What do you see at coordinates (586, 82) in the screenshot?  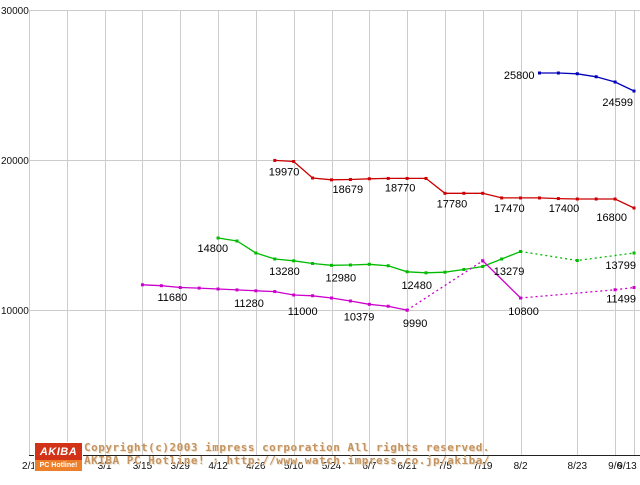 I see `series-blue` at bounding box center [586, 82].